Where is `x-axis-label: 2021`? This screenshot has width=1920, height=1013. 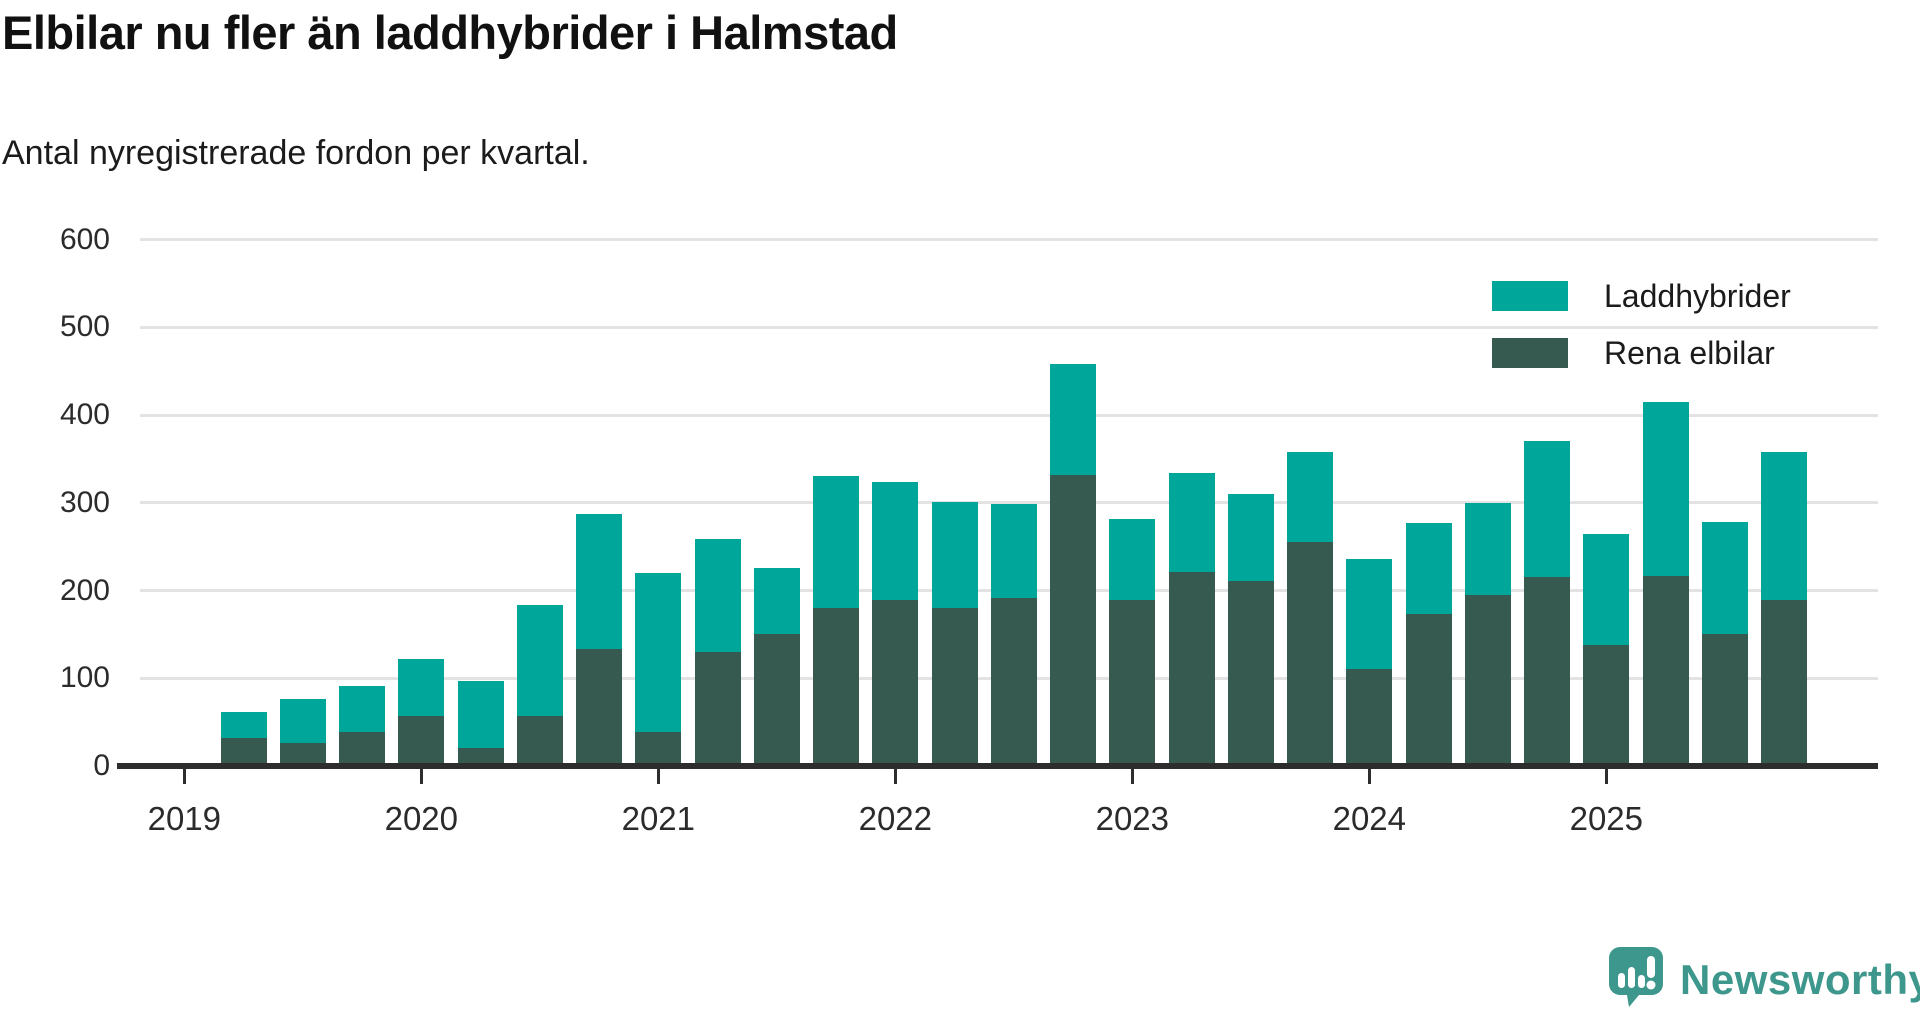 x-axis-label: 2021 is located at coordinates (658, 818).